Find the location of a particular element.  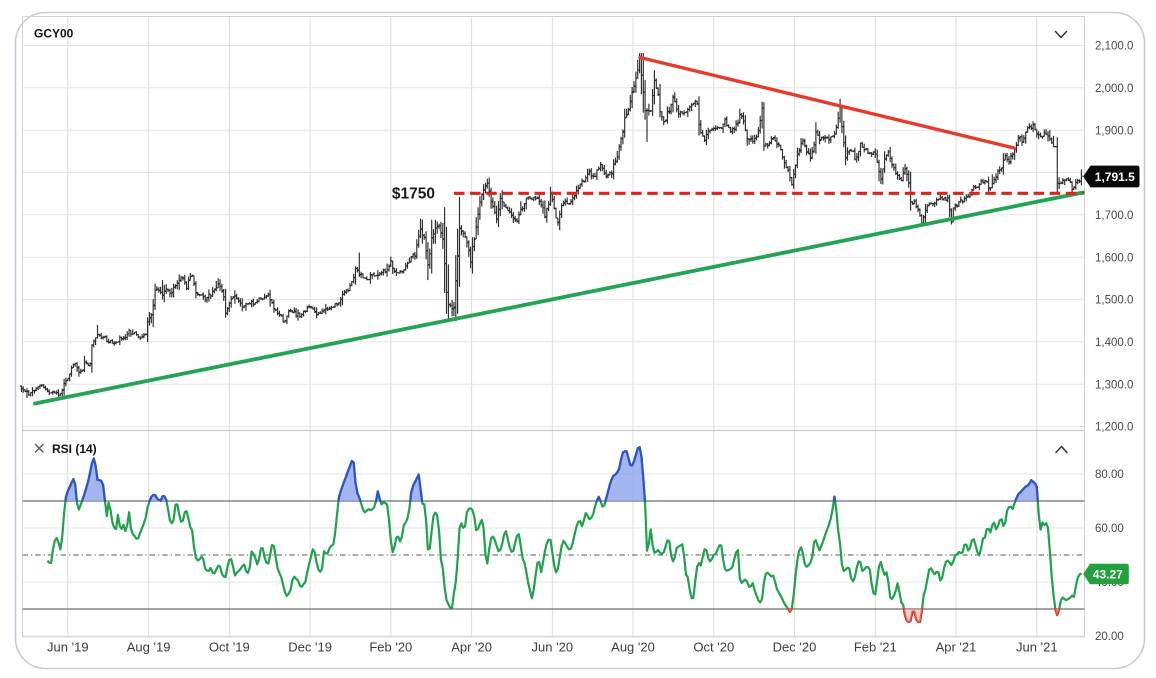

svg-text: Jun '20 is located at coordinates (553, 647).